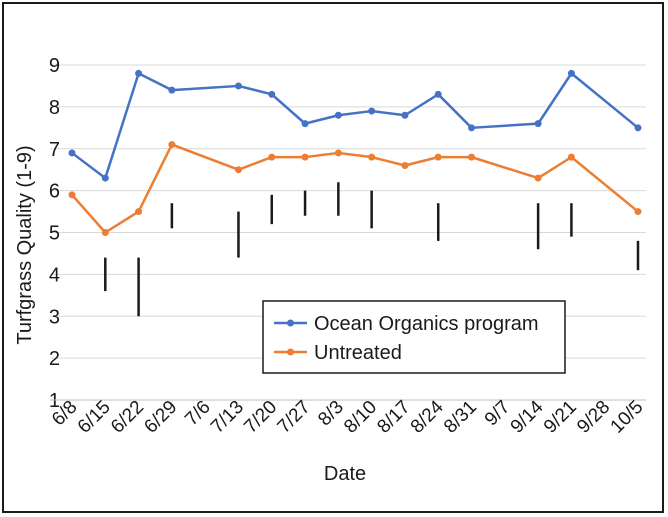 Image resolution: width=668 pixels, height=517 pixels. I want to click on x-tick-label: 9/21, so click(560, 417).